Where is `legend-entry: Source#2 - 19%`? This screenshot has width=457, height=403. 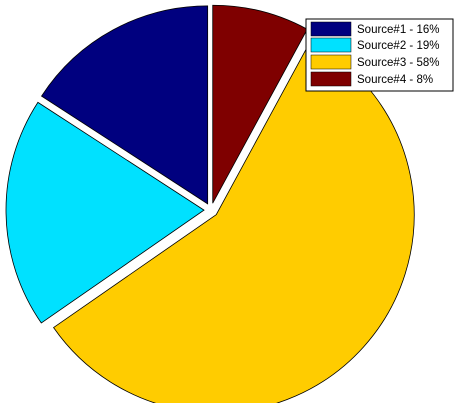
legend-entry: Source#2 - 19% is located at coordinates (374, 45).